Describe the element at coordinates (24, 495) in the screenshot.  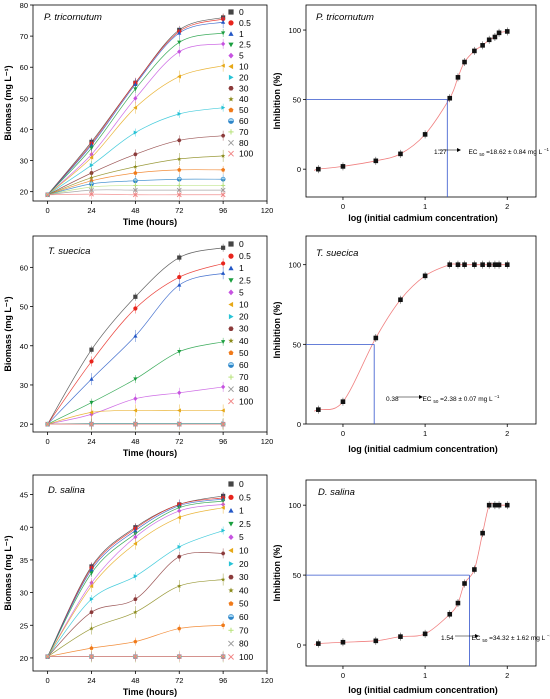
I see `y-tick-label: 45` at that location.